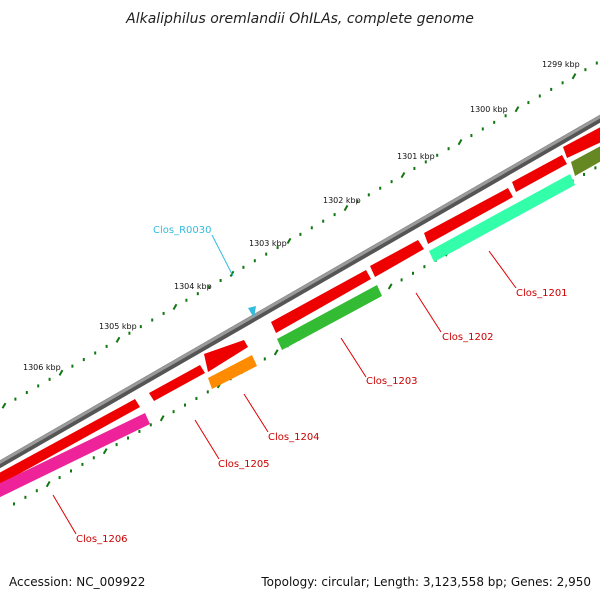 The height and width of the screenshot is (600, 600). Describe the element at coordinates (244, 464) in the screenshot. I see `gene-label-clos-1205: Clos_1205` at that location.